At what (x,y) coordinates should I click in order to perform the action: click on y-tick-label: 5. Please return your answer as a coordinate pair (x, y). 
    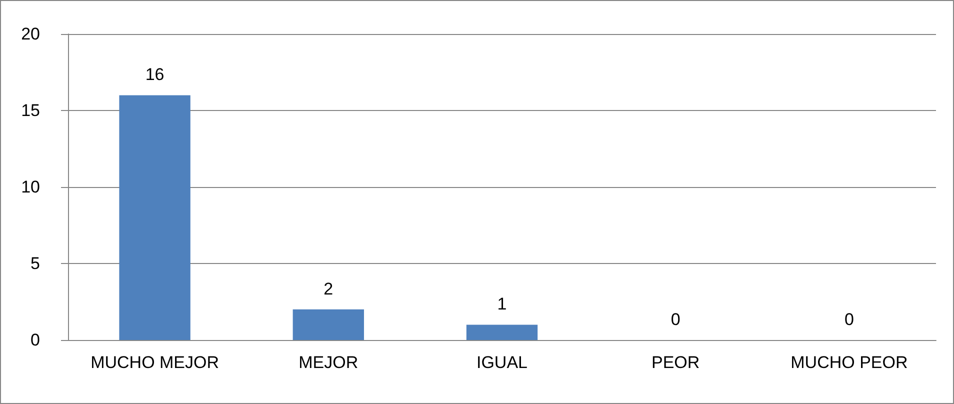
    Looking at the image, I should click on (35, 263).